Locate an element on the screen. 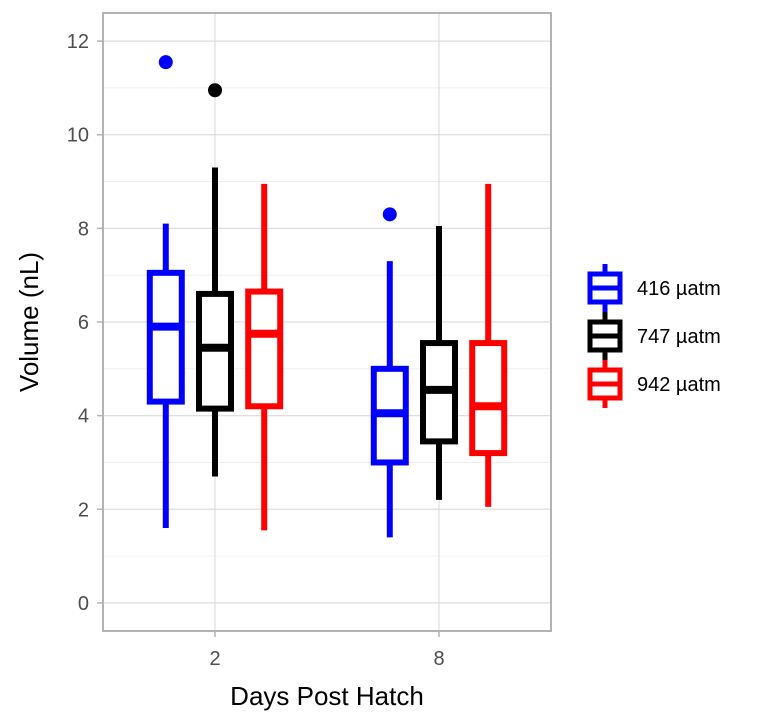 The width and height of the screenshot is (778, 715). y-axis-title: Volume (nL) is located at coordinates (29, 322).